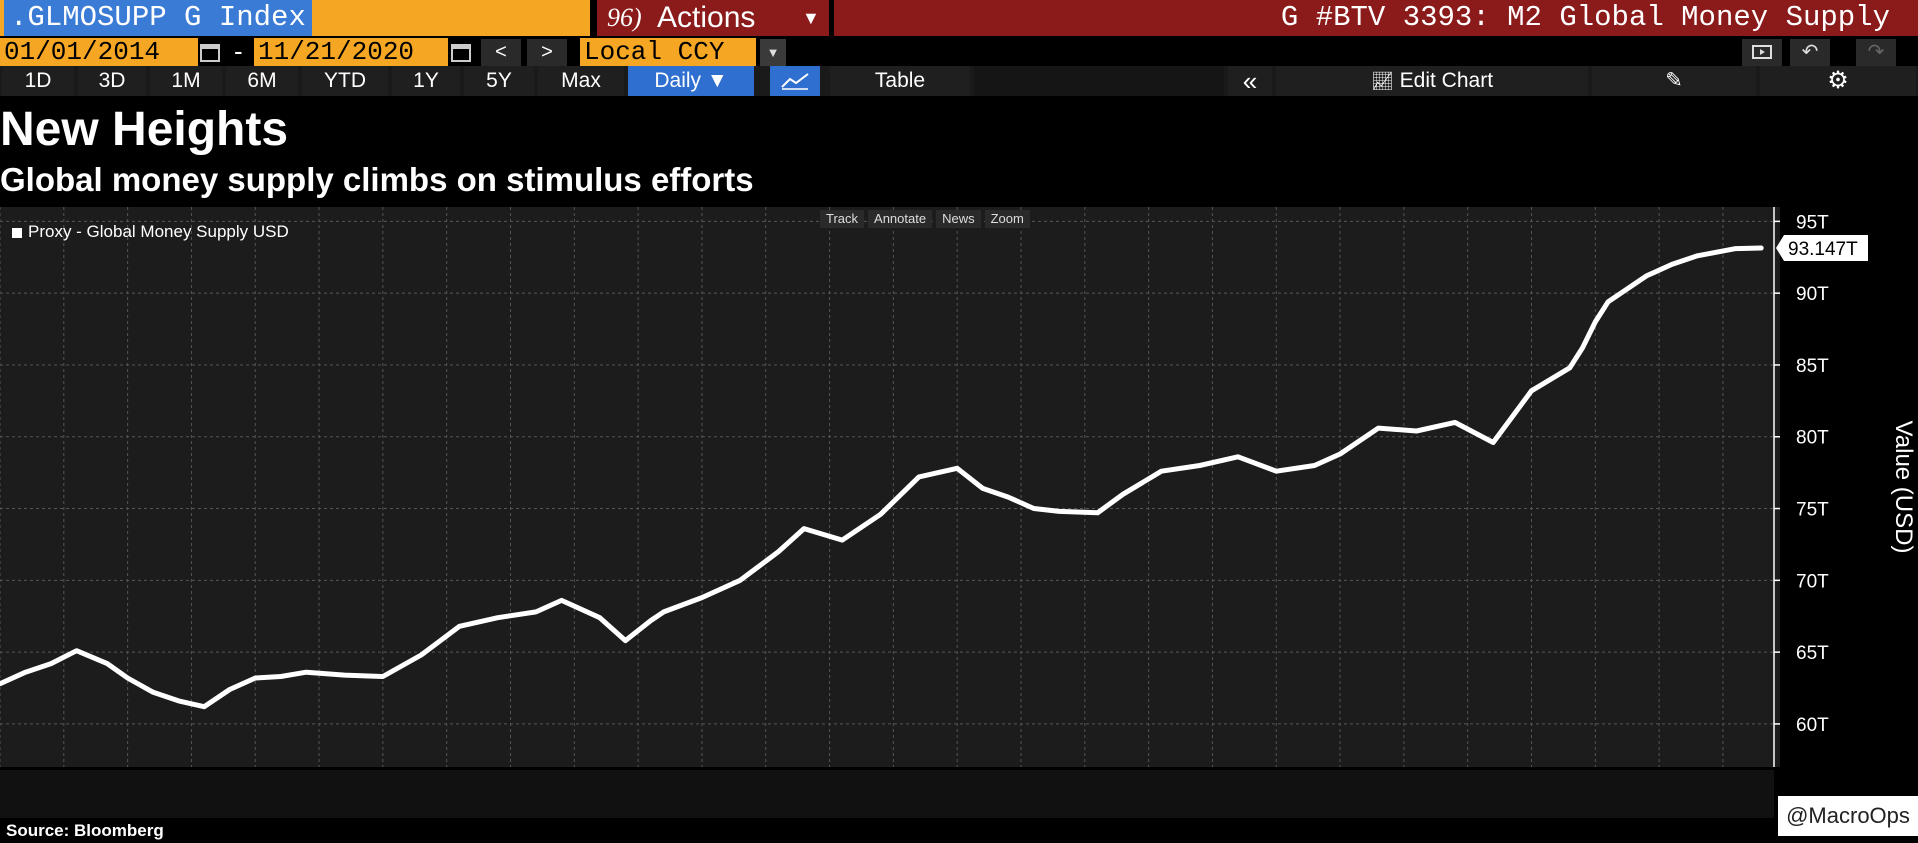  What do you see at coordinates (1812, 725) in the screenshot?
I see `y-tick-label: 60T` at bounding box center [1812, 725].